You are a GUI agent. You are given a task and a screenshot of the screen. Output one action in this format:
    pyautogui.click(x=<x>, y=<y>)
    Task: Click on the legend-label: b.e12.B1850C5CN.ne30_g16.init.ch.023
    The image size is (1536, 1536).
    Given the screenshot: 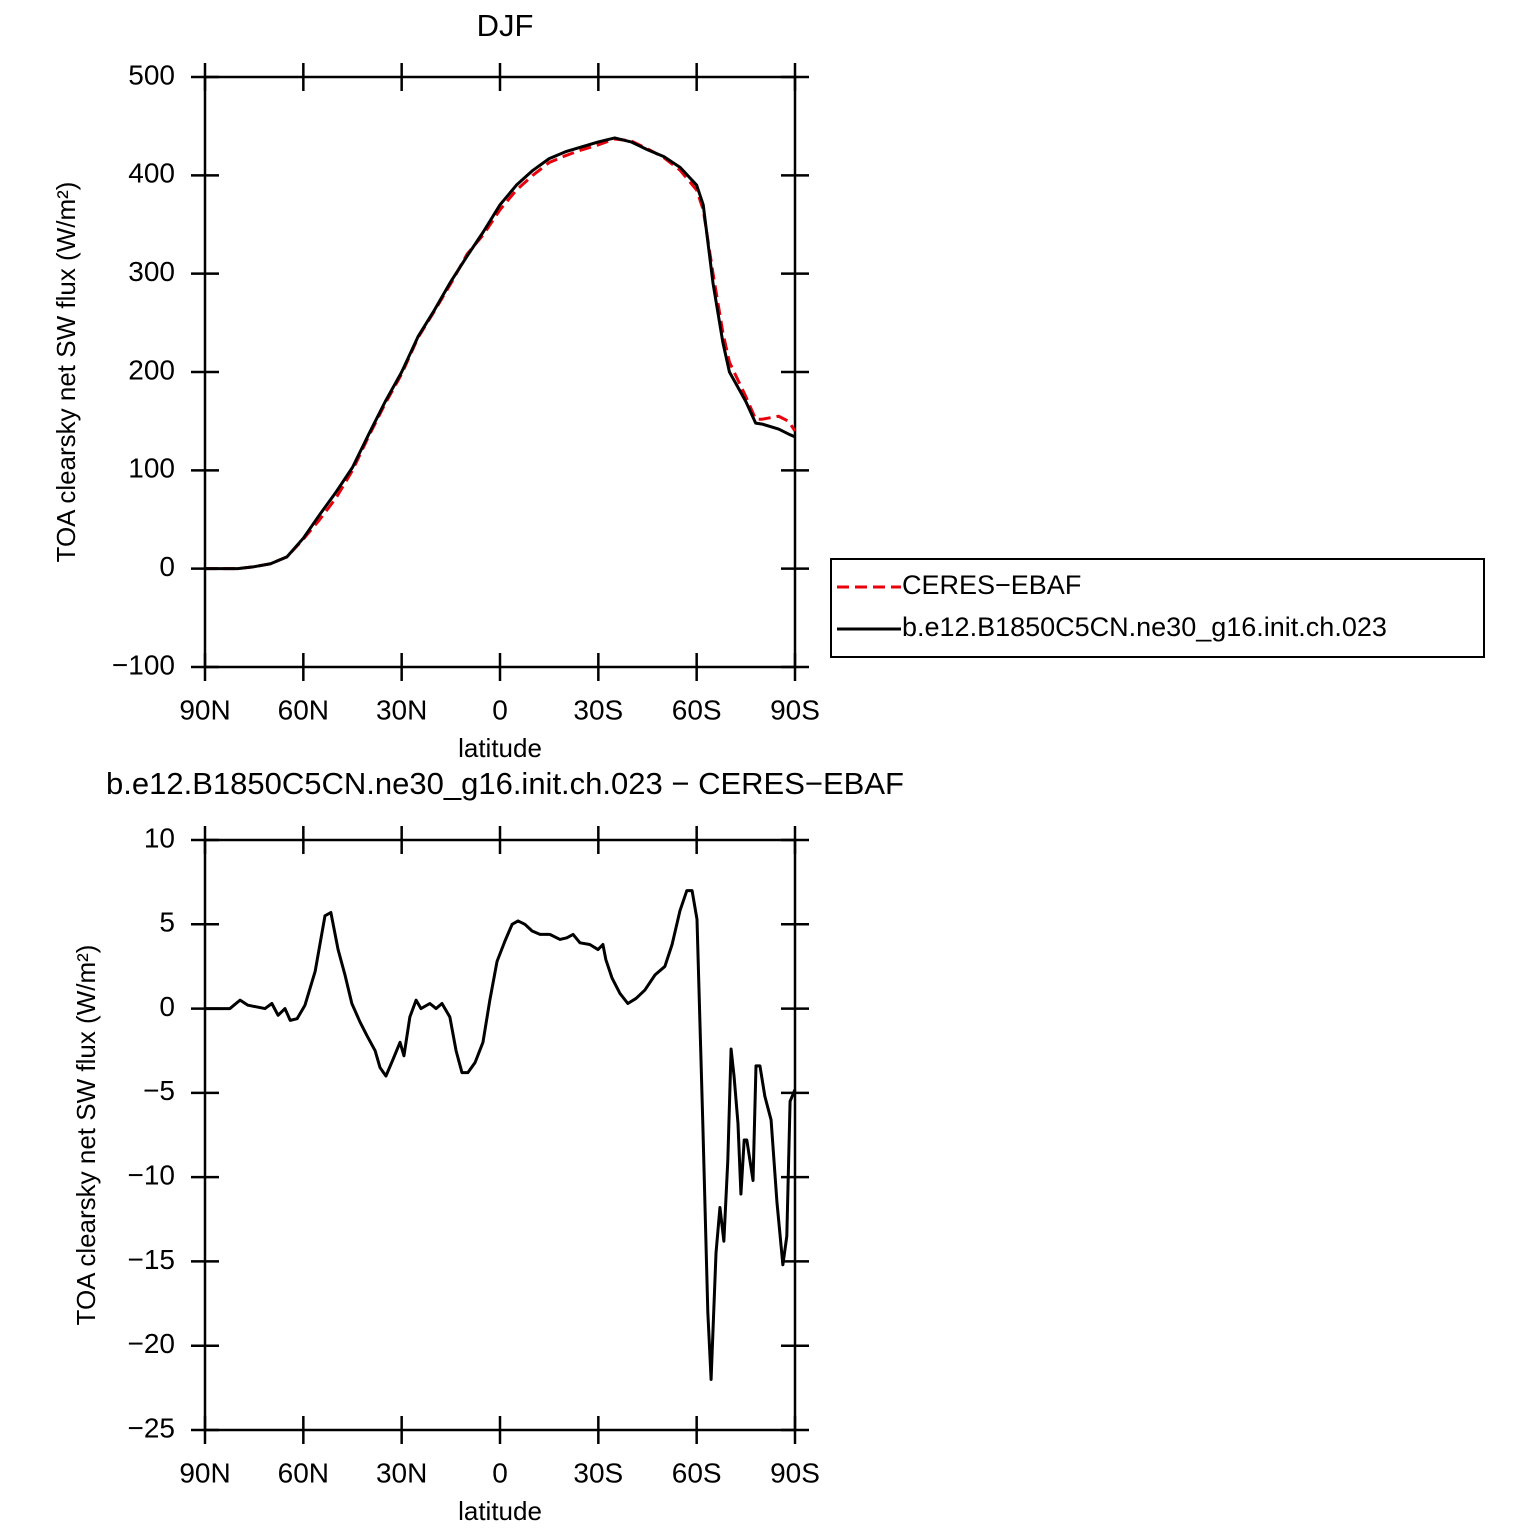 What is the action you would take?
    pyautogui.click(x=1144, y=627)
    